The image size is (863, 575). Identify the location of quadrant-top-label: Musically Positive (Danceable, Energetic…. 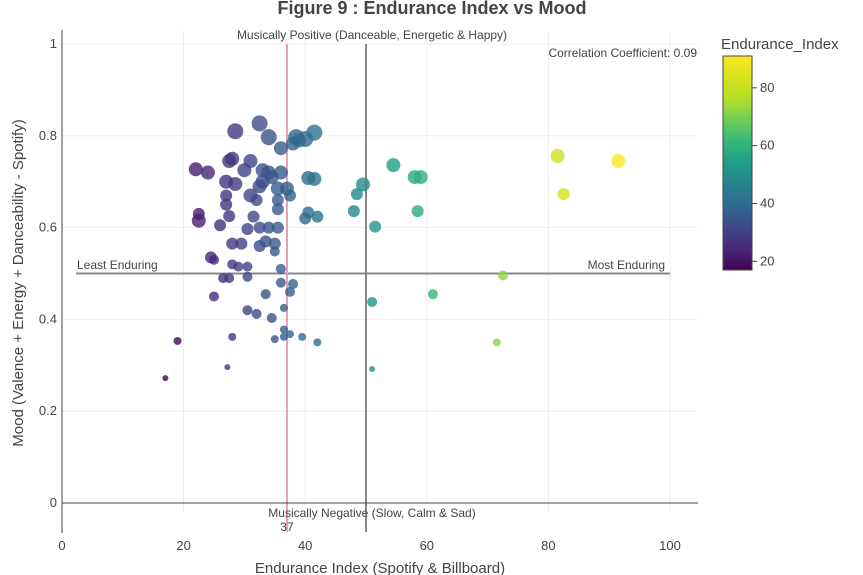
(372, 35).